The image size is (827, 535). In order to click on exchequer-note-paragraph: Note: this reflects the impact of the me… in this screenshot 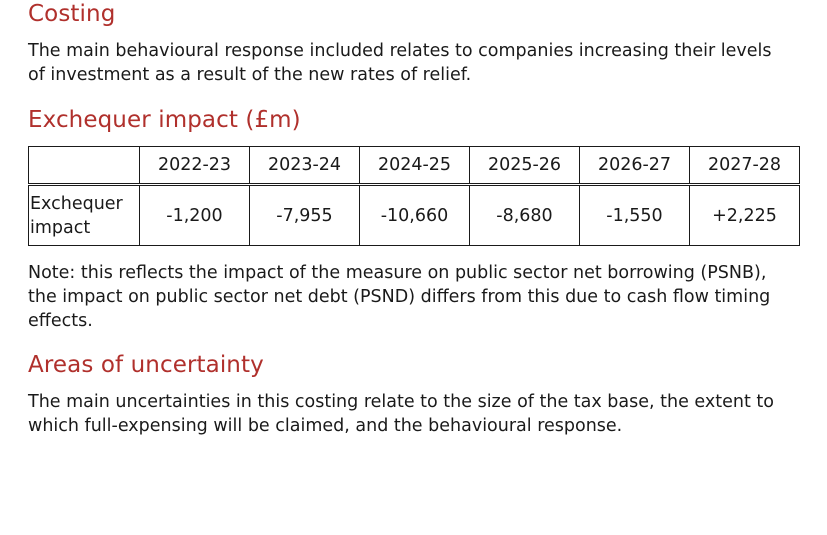, I will do `click(399, 297)`.